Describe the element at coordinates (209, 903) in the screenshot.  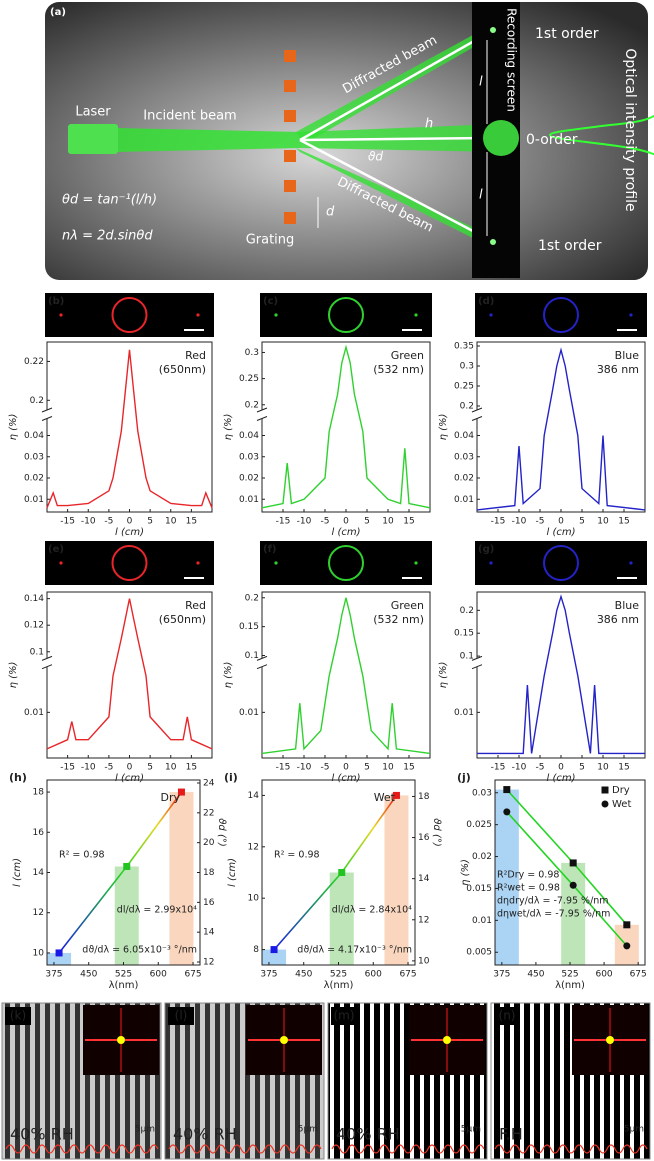
I see `y2-tick-label: 16` at that location.